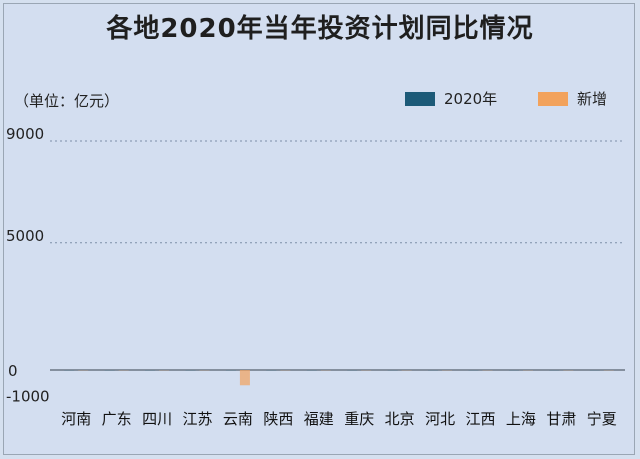 The width and height of the screenshot is (640, 459). I want to click on legend-swatch-2020, so click(420, 98).